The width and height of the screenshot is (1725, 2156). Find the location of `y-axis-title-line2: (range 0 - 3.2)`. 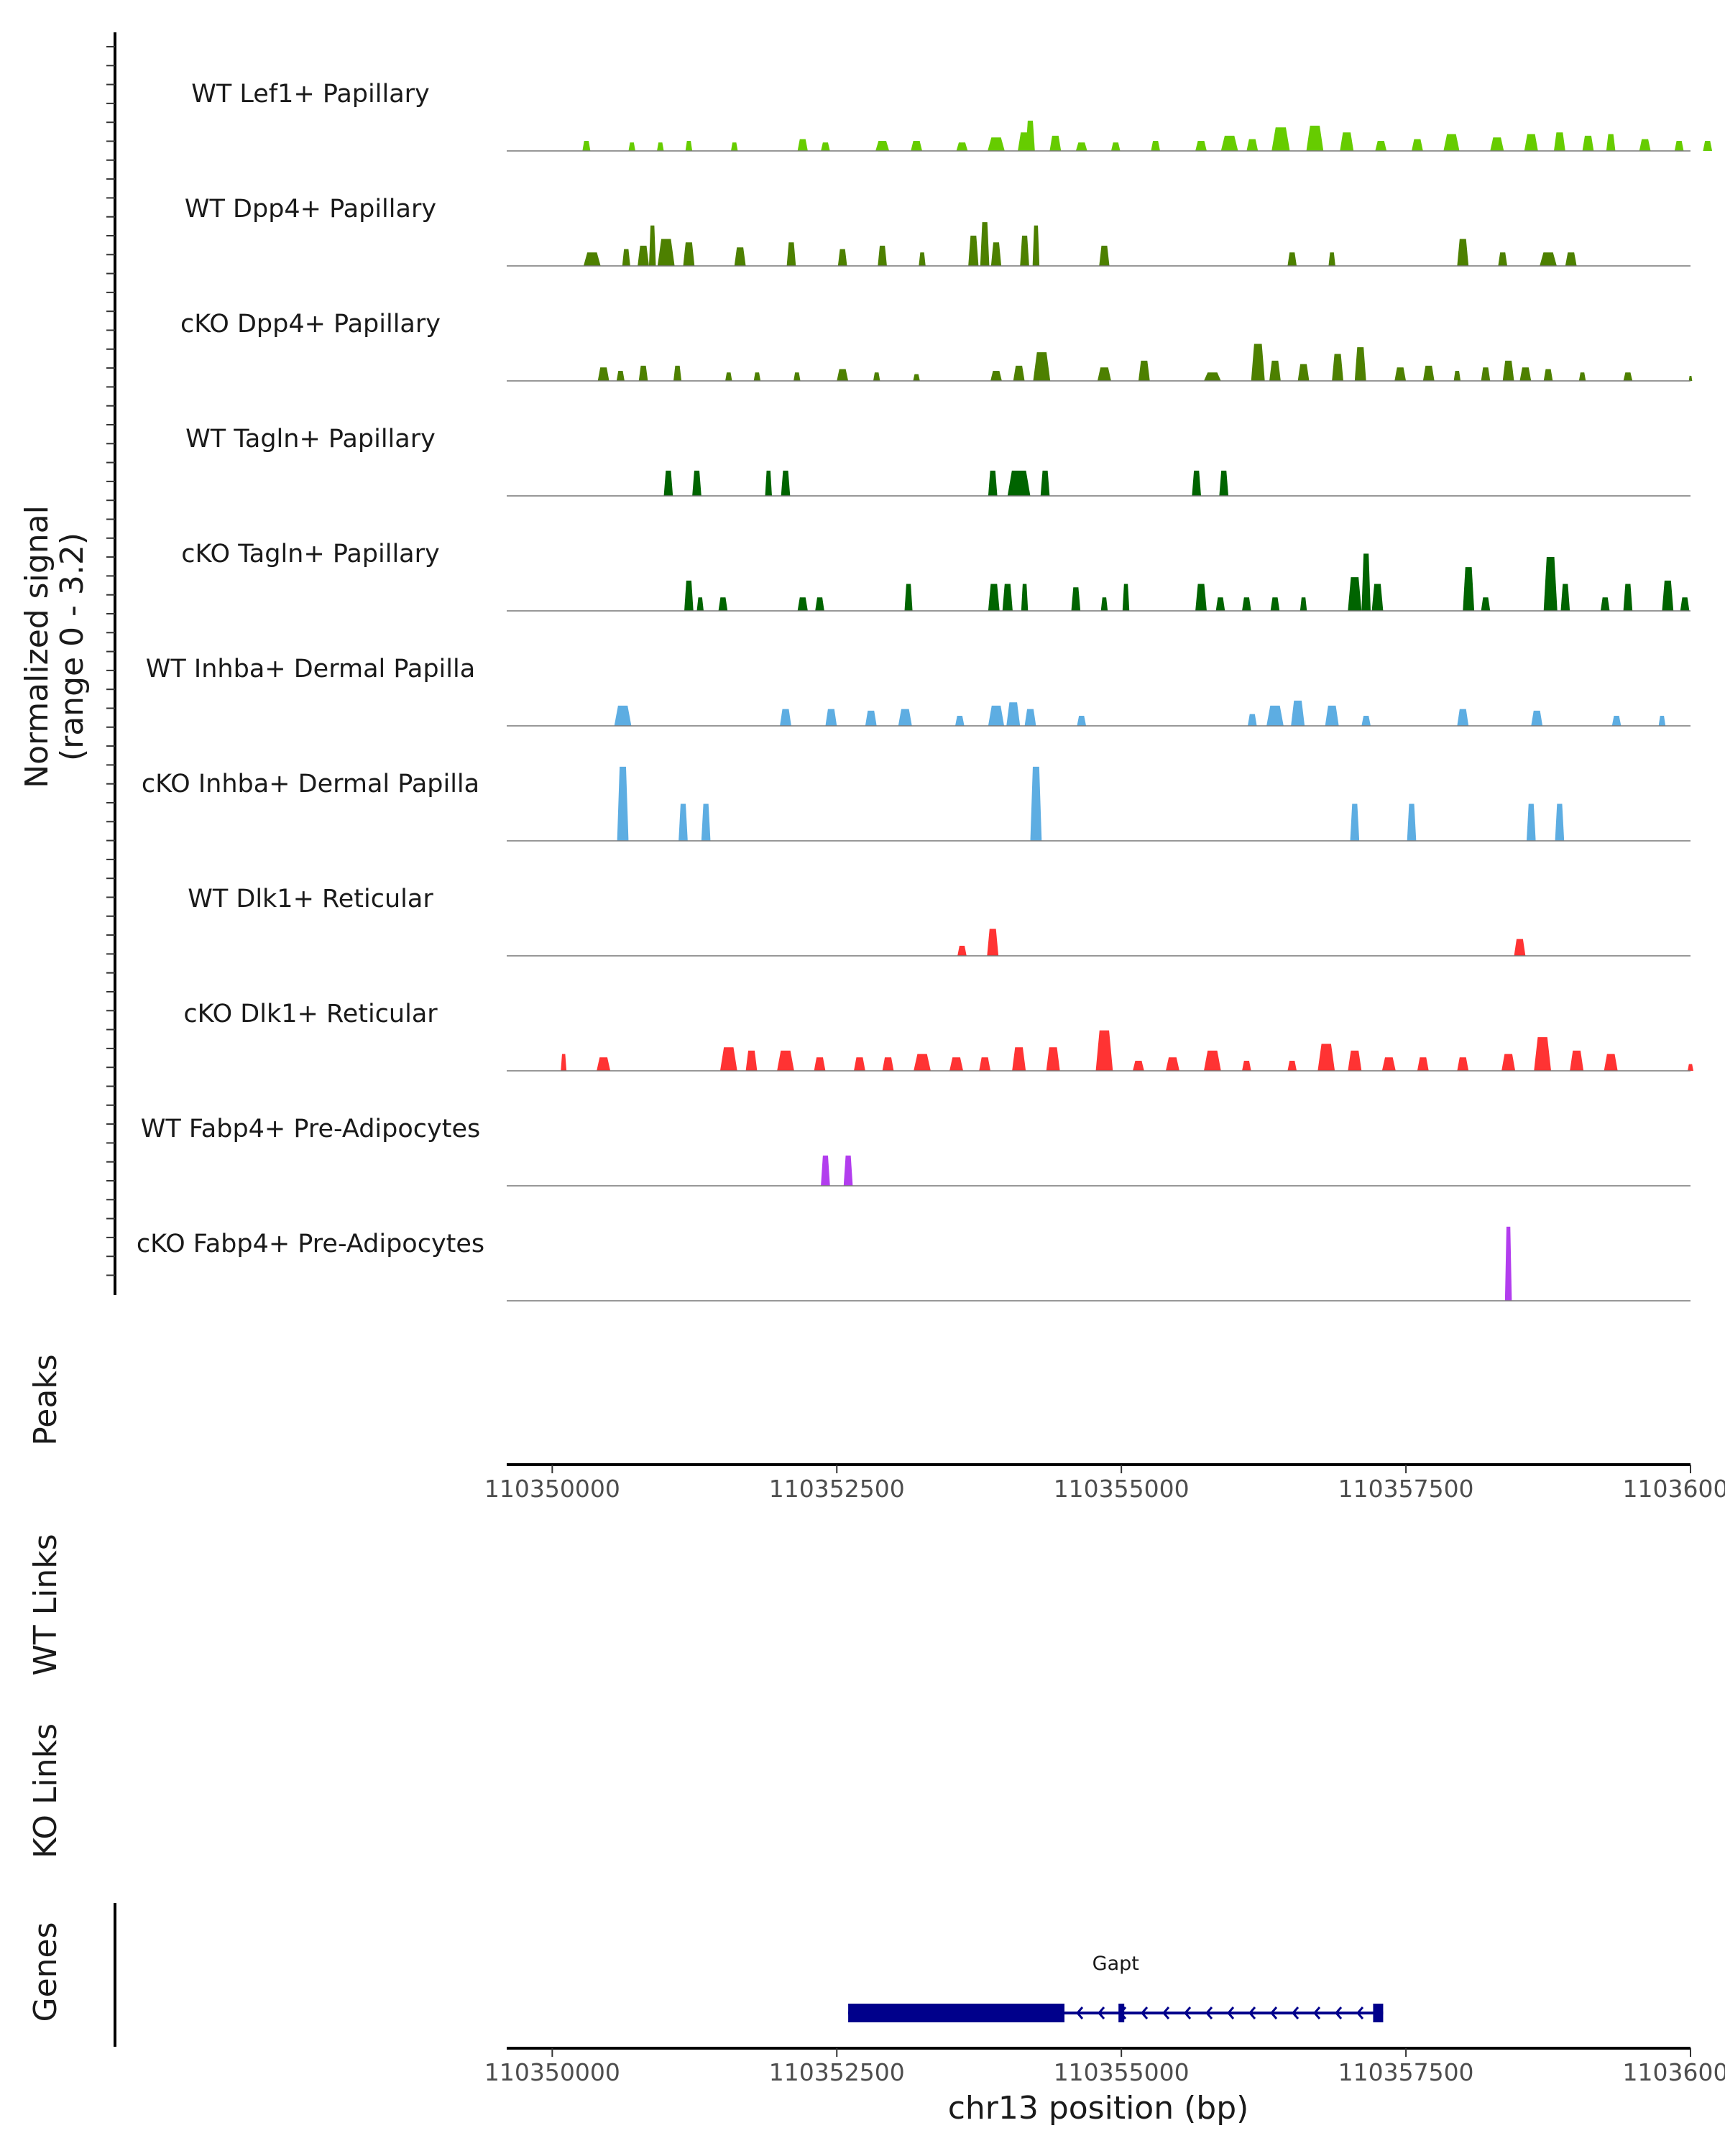

y-axis-title-line2: (range 0 - 3.2) is located at coordinates (72, 647).